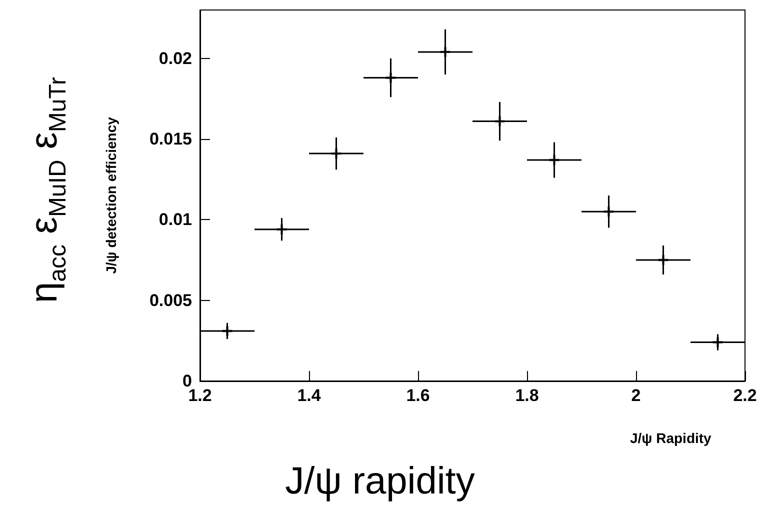  What do you see at coordinates (527, 395) in the screenshot?
I see `x-tick-label: 1.8` at bounding box center [527, 395].